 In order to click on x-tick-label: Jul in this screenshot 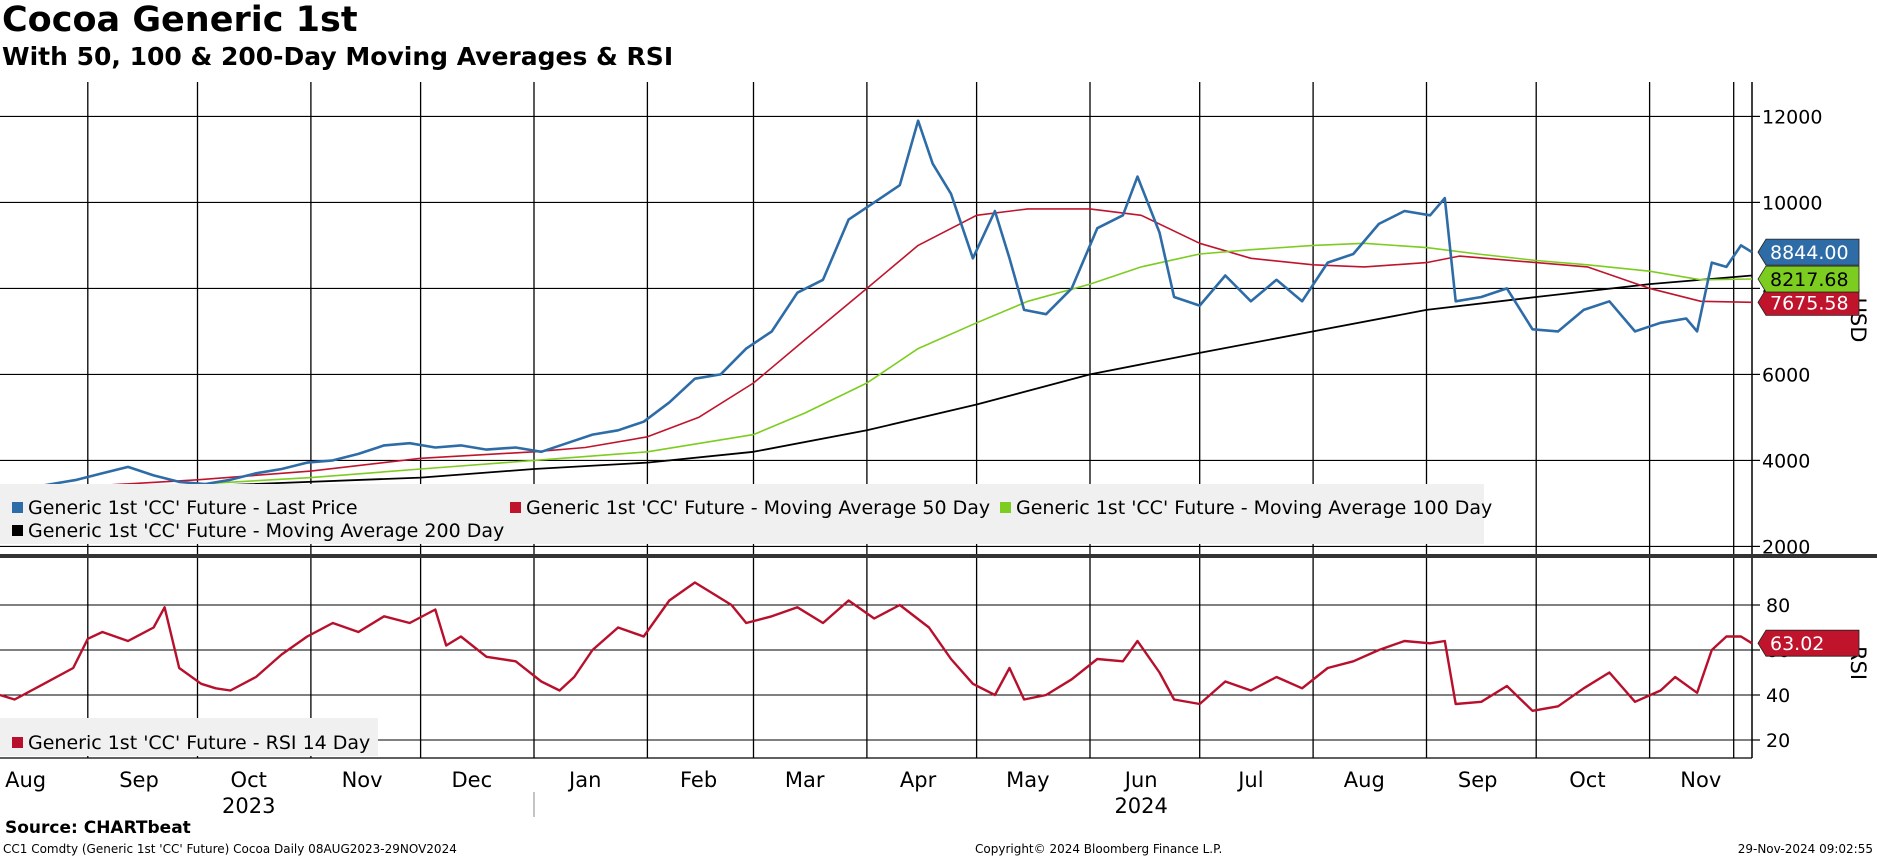, I will do `click(1249, 780)`.